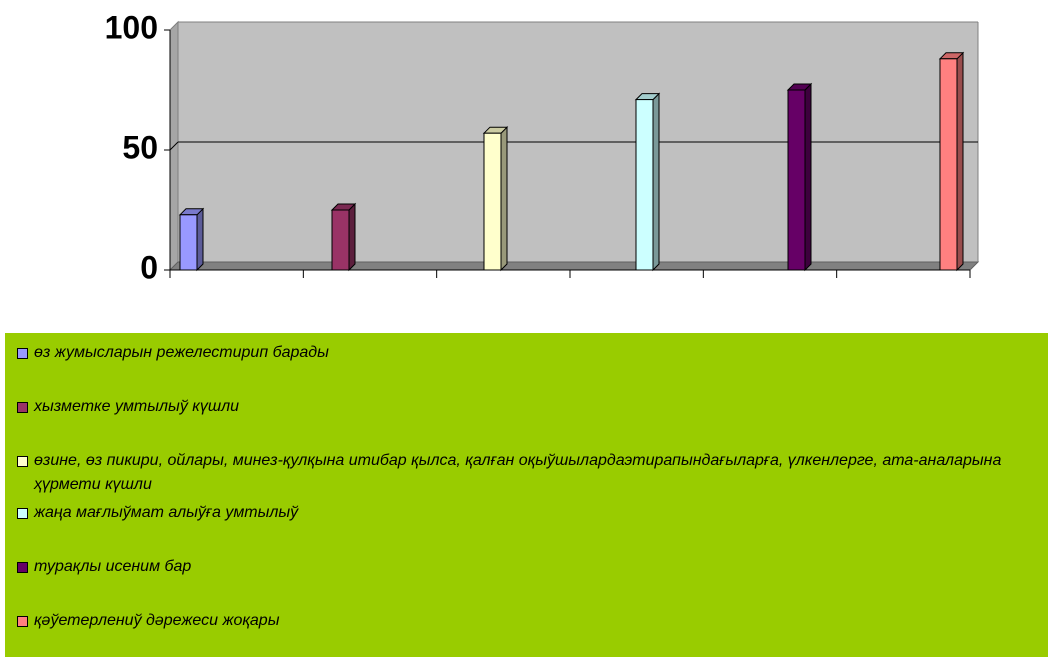 This screenshot has height=663, width=1048. I want to click on legend-label: қәўетерлениў дәрежеси жоқары, so click(157, 620).